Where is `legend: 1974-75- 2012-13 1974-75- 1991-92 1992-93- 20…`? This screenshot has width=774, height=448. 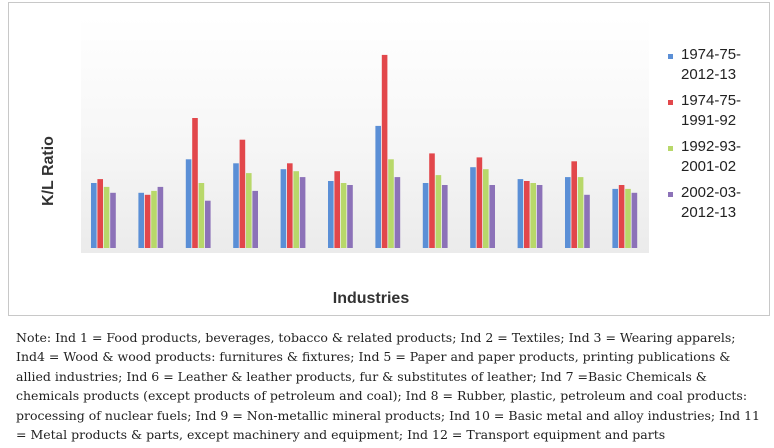
legend: 1974-75- 2012-13 1974-75- 1991-92 1992-93- 20… is located at coordinates (704, 133).